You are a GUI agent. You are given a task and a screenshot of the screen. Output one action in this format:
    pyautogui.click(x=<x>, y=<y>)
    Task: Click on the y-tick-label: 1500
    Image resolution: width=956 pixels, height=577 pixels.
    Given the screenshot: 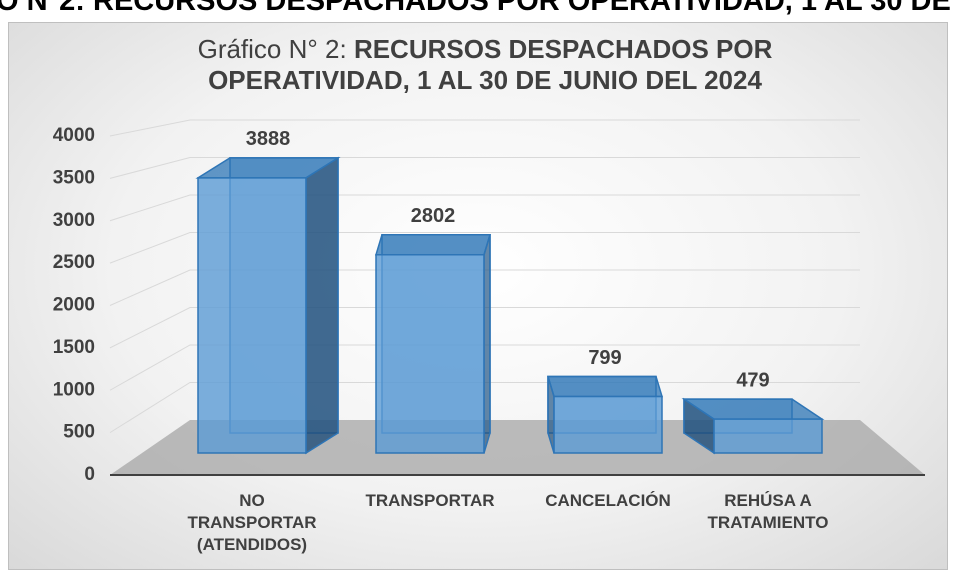 What is the action you would take?
    pyautogui.click(x=74, y=347)
    